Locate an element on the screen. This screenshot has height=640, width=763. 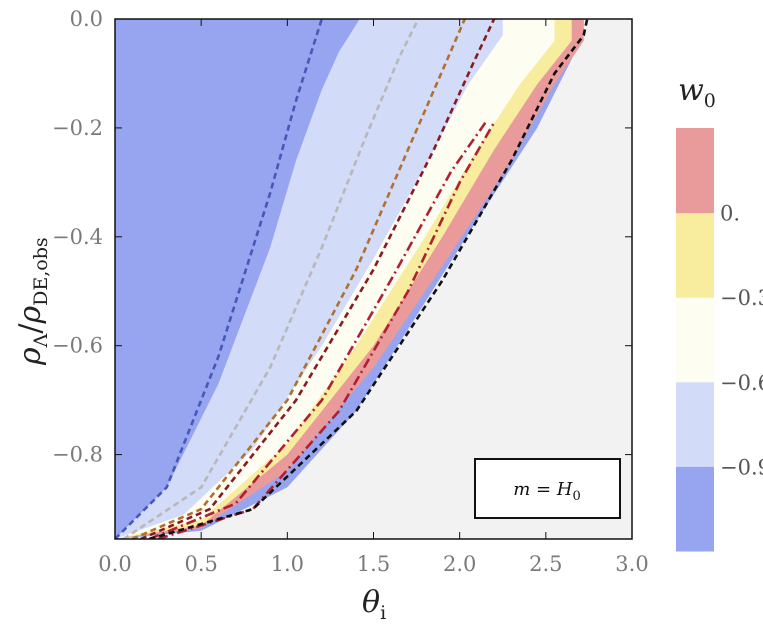
x-tick-label: 0.5 is located at coordinates (200, 564).